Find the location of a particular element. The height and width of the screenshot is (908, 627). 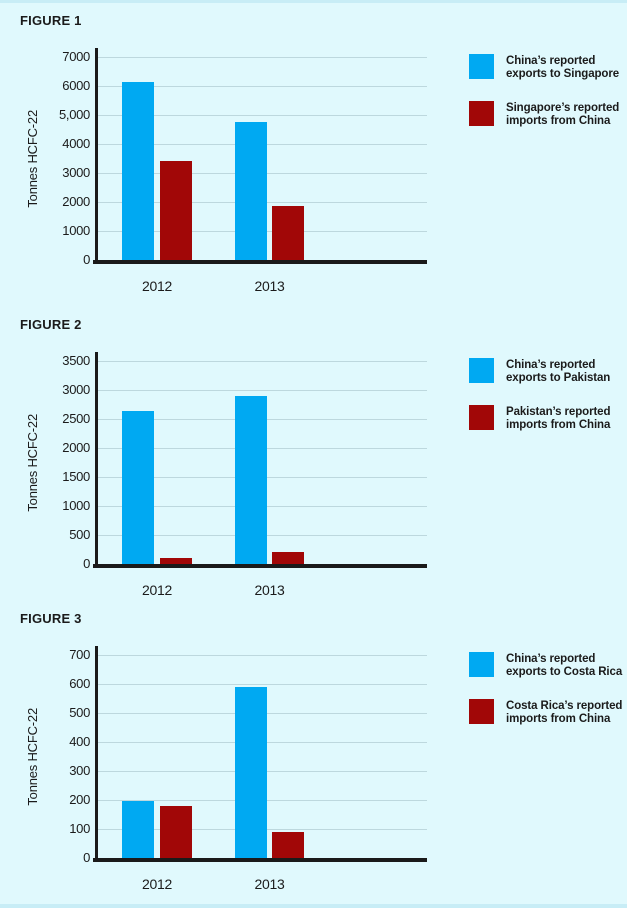

y-tick-label: 600 is located at coordinates (79, 683).